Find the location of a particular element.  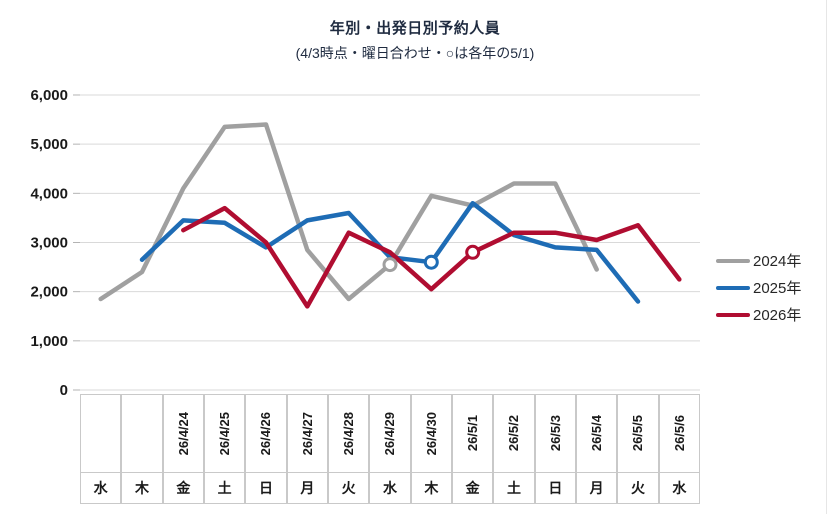

x-date-label: 26/4/30 is located at coordinates (431, 433).